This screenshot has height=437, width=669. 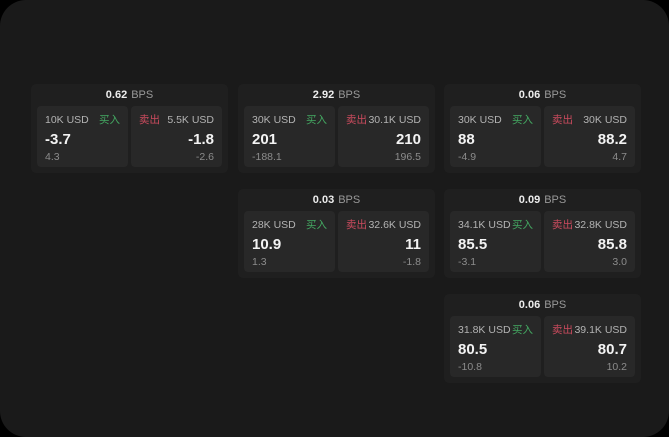 What do you see at coordinates (190, 119) in the screenshot?
I see `sell-amount: 5.5K USD` at bounding box center [190, 119].